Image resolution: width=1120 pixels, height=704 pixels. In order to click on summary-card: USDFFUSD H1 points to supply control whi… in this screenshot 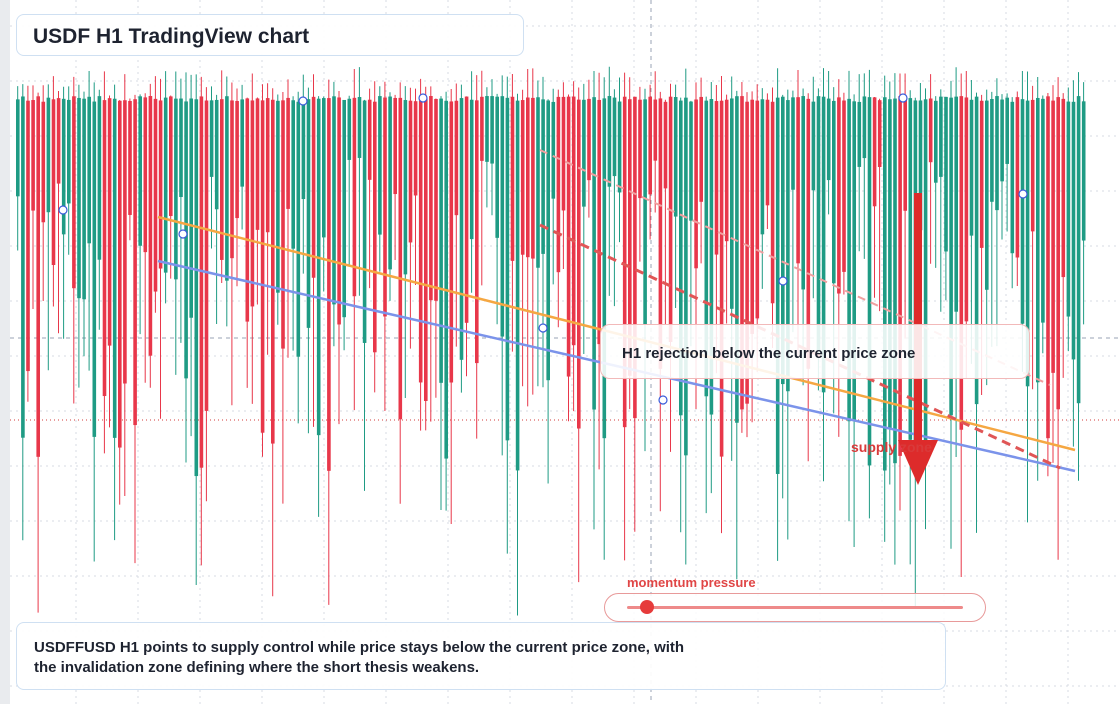, I will do `click(481, 656)`.